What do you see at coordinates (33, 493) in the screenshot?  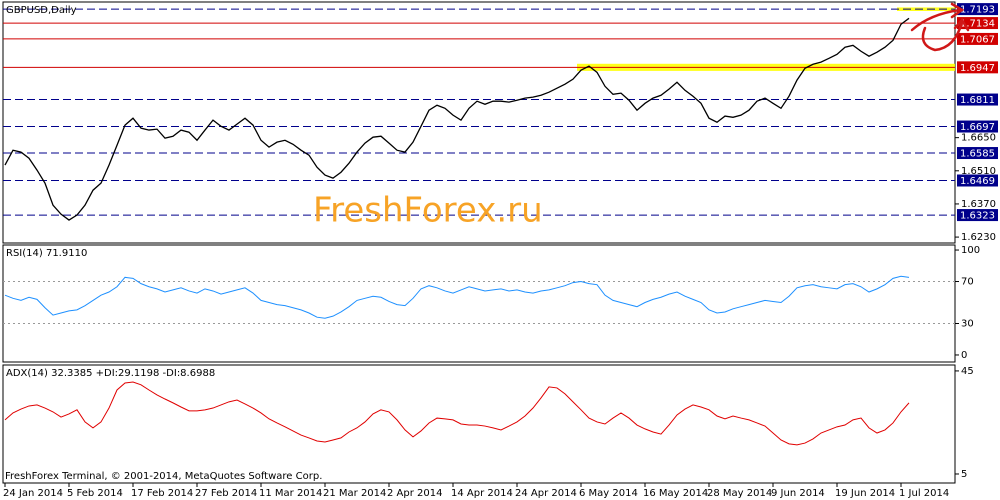 I see `x-tick-label: 24 Jan 2014` at bounding box center [33, 493].